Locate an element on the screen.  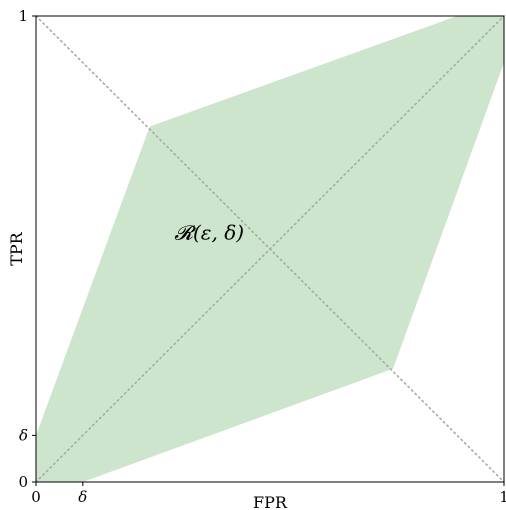
y-axis-title: TPR is located at coordinates (16, 248).